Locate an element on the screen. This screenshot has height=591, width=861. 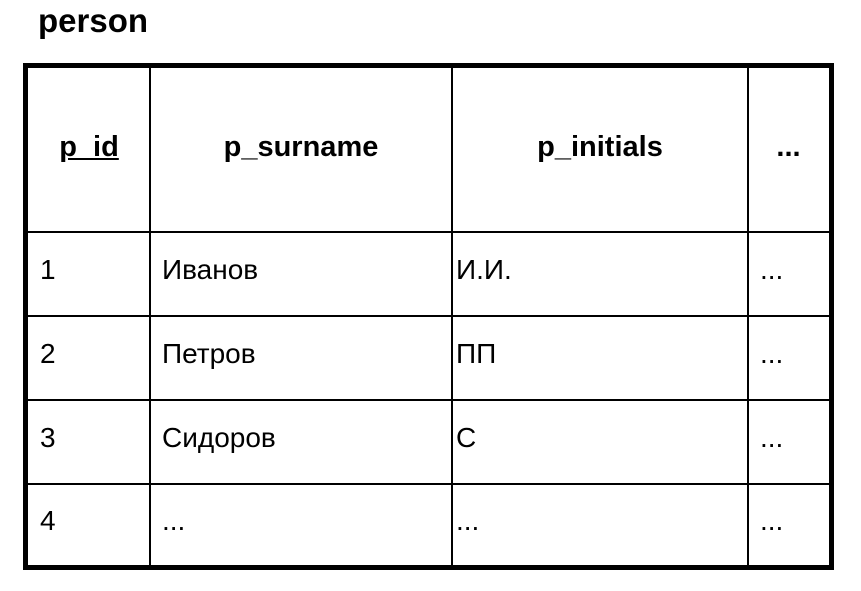
table-title: person is located at coordinates (93, 20).